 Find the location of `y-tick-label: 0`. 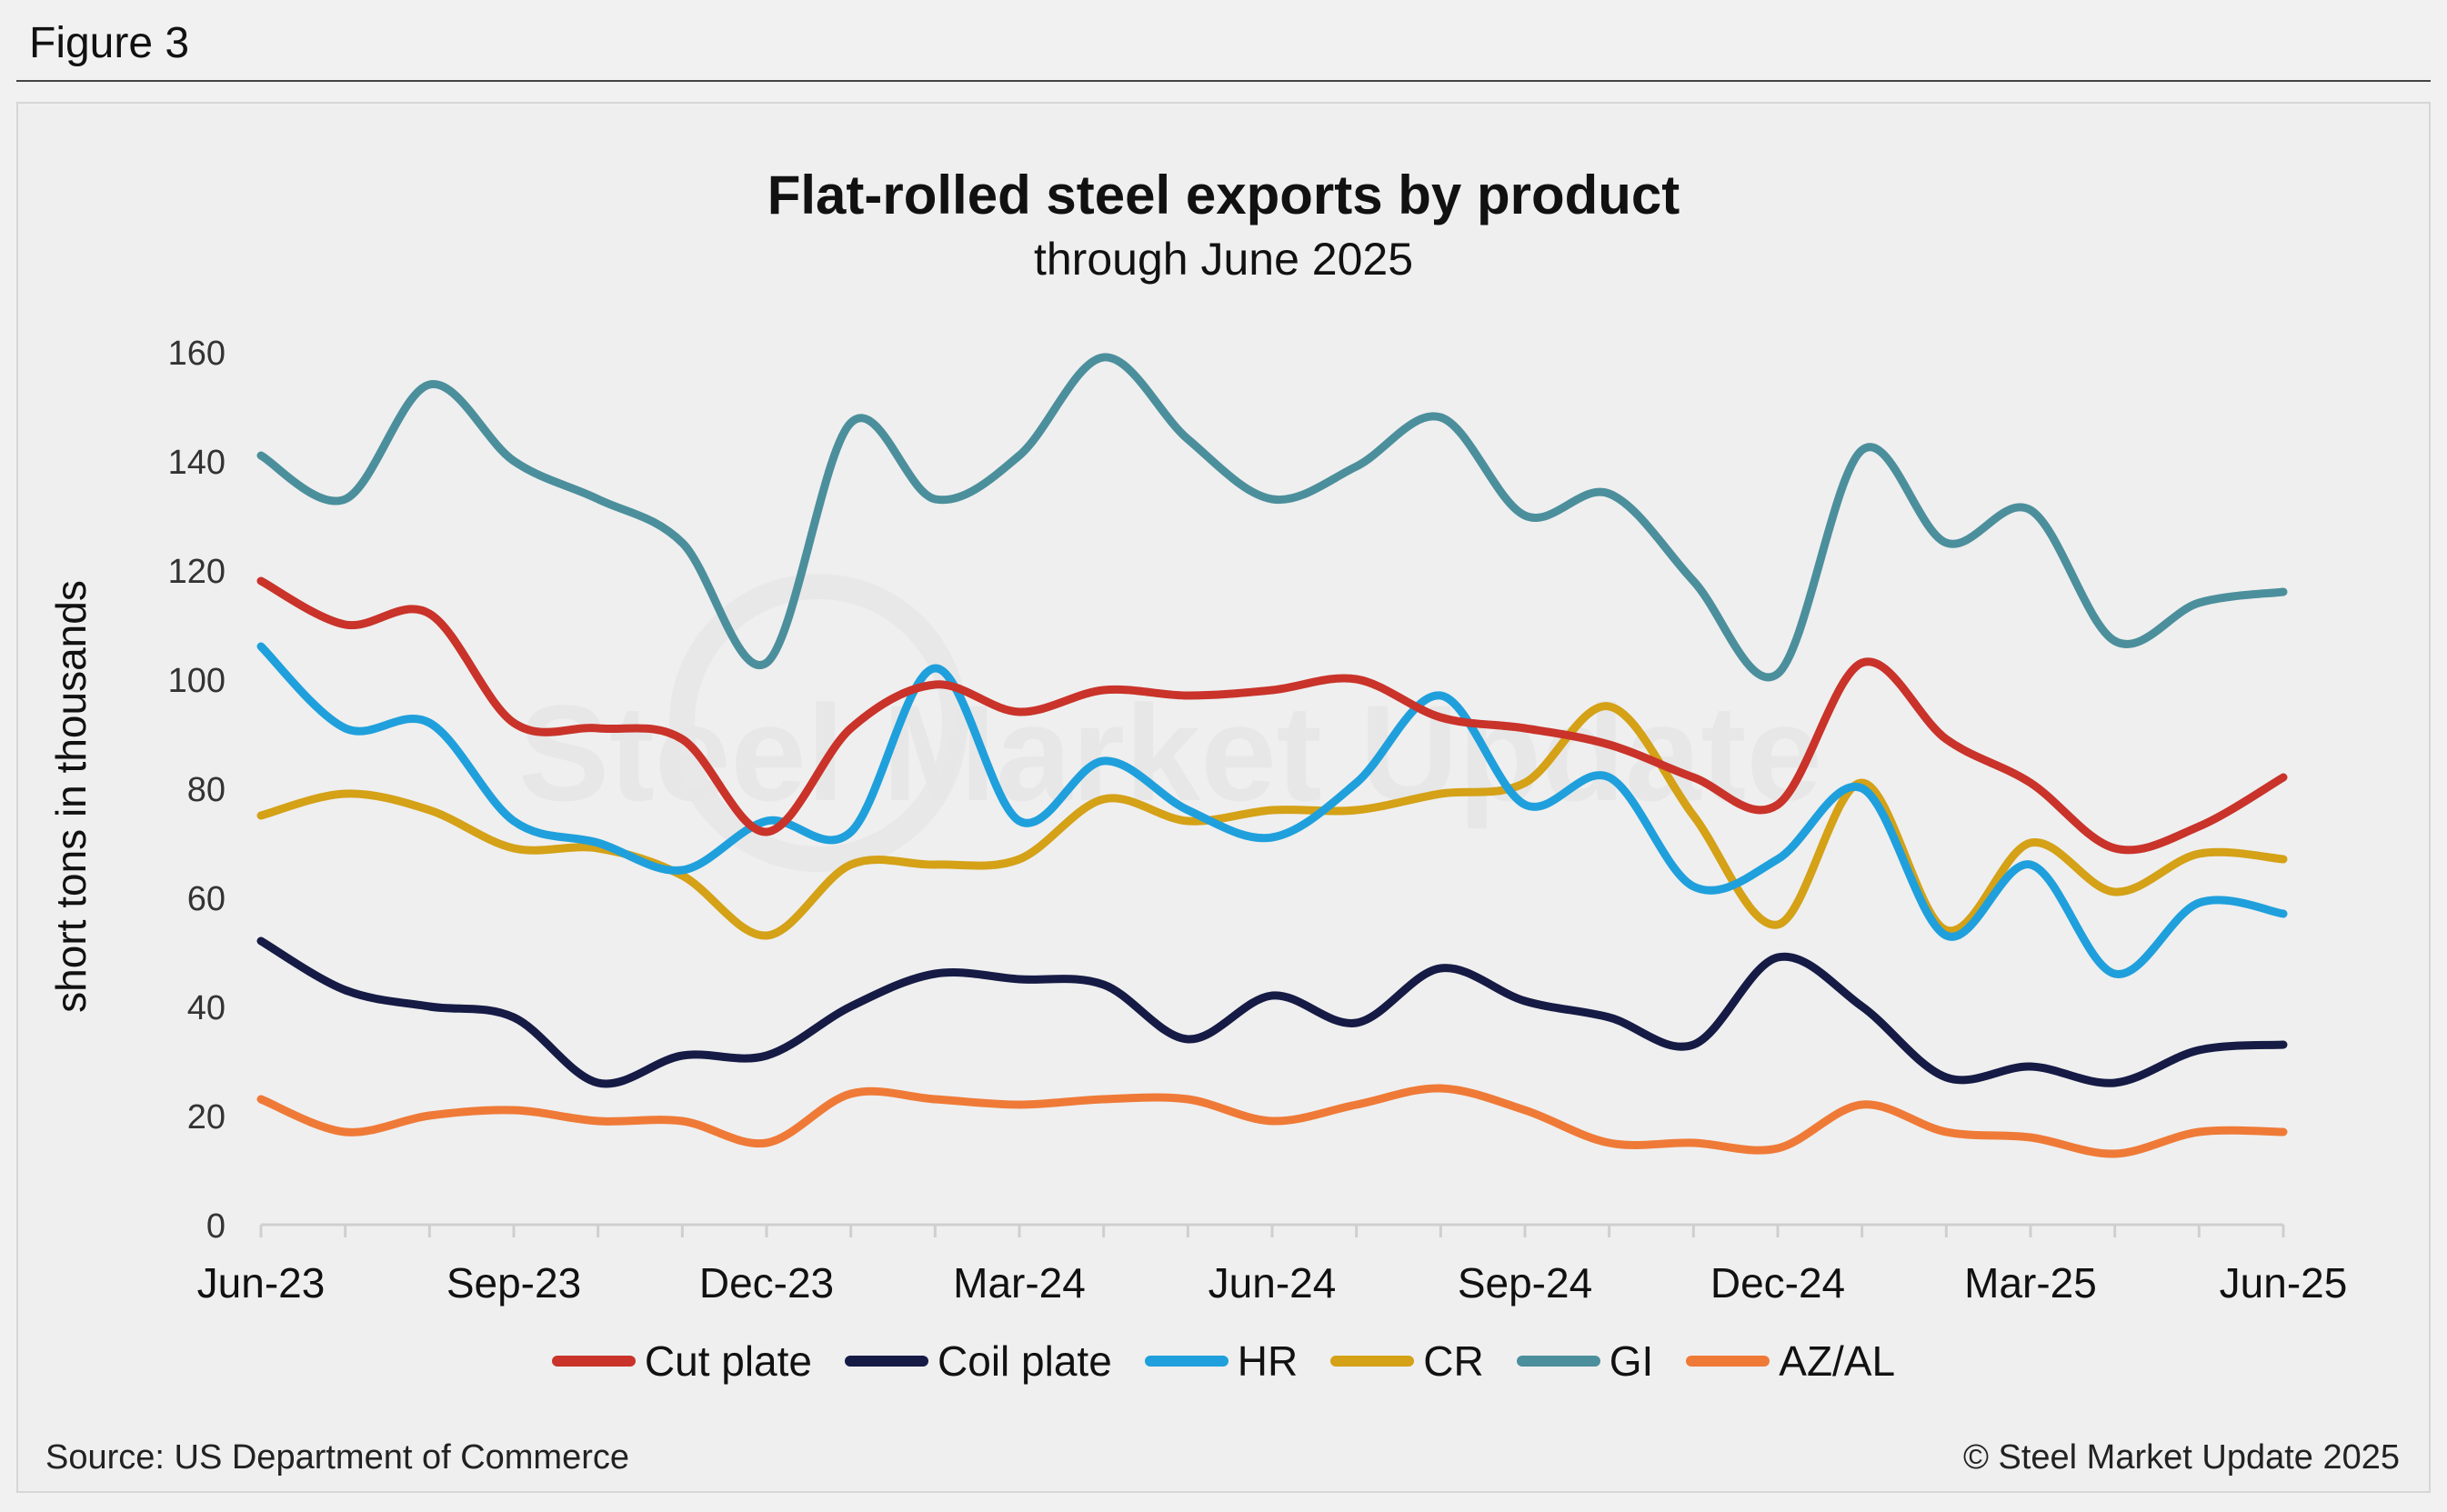

y-tick-label: 0 is located at coordinates (216, 1226).